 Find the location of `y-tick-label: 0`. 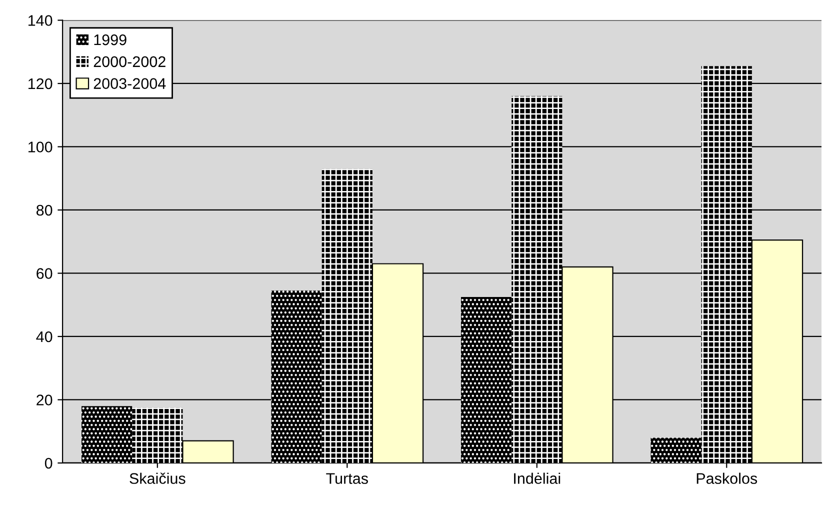

y-tick-label: 0 is located at coordinates (48, 463).